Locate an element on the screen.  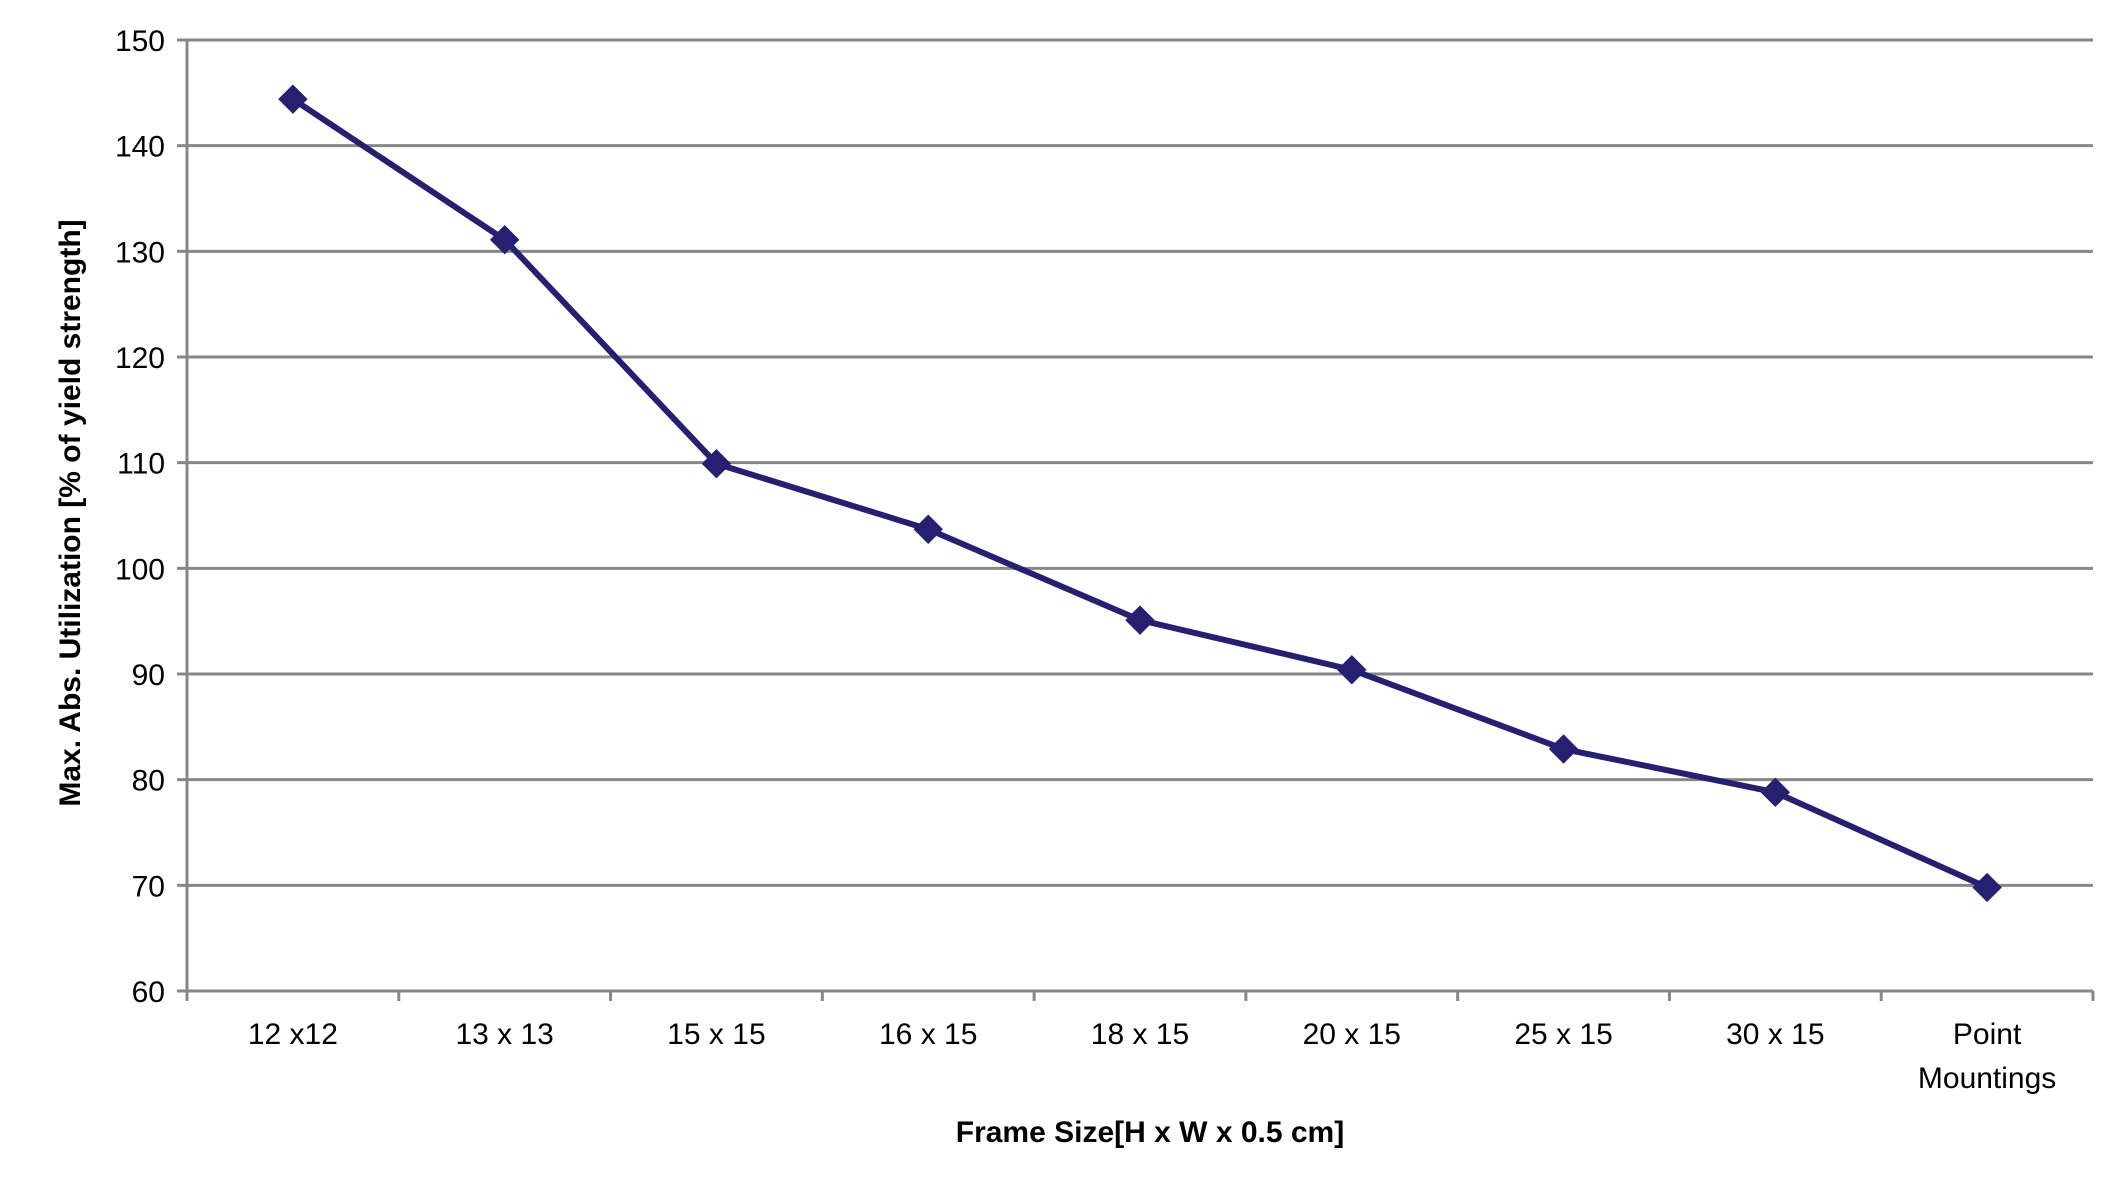
y-tick-label: 150 is located at coordinates (140, 41).